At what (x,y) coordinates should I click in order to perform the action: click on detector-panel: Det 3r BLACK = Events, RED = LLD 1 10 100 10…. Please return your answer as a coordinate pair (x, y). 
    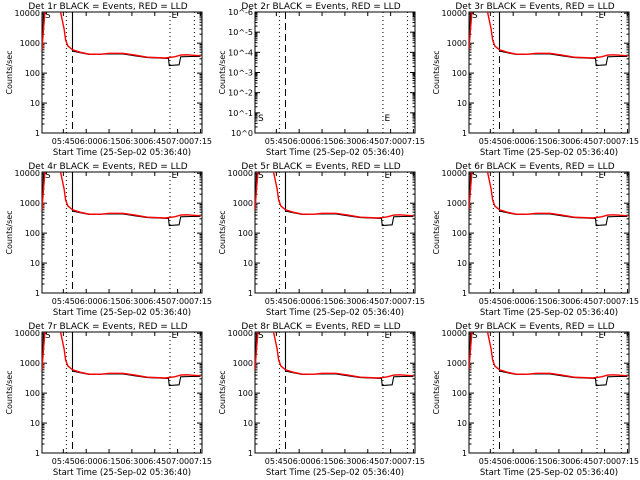
    Looking at the image, I should click on (535, 80).